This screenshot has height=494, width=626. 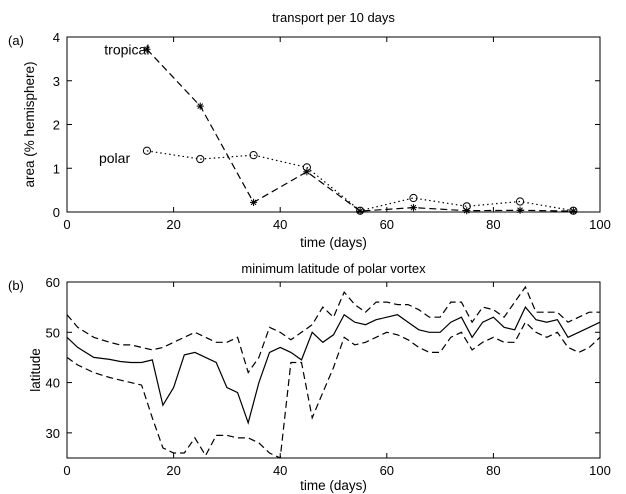 I want to click on y-tick-label: 40, so click(x=53, y=383).